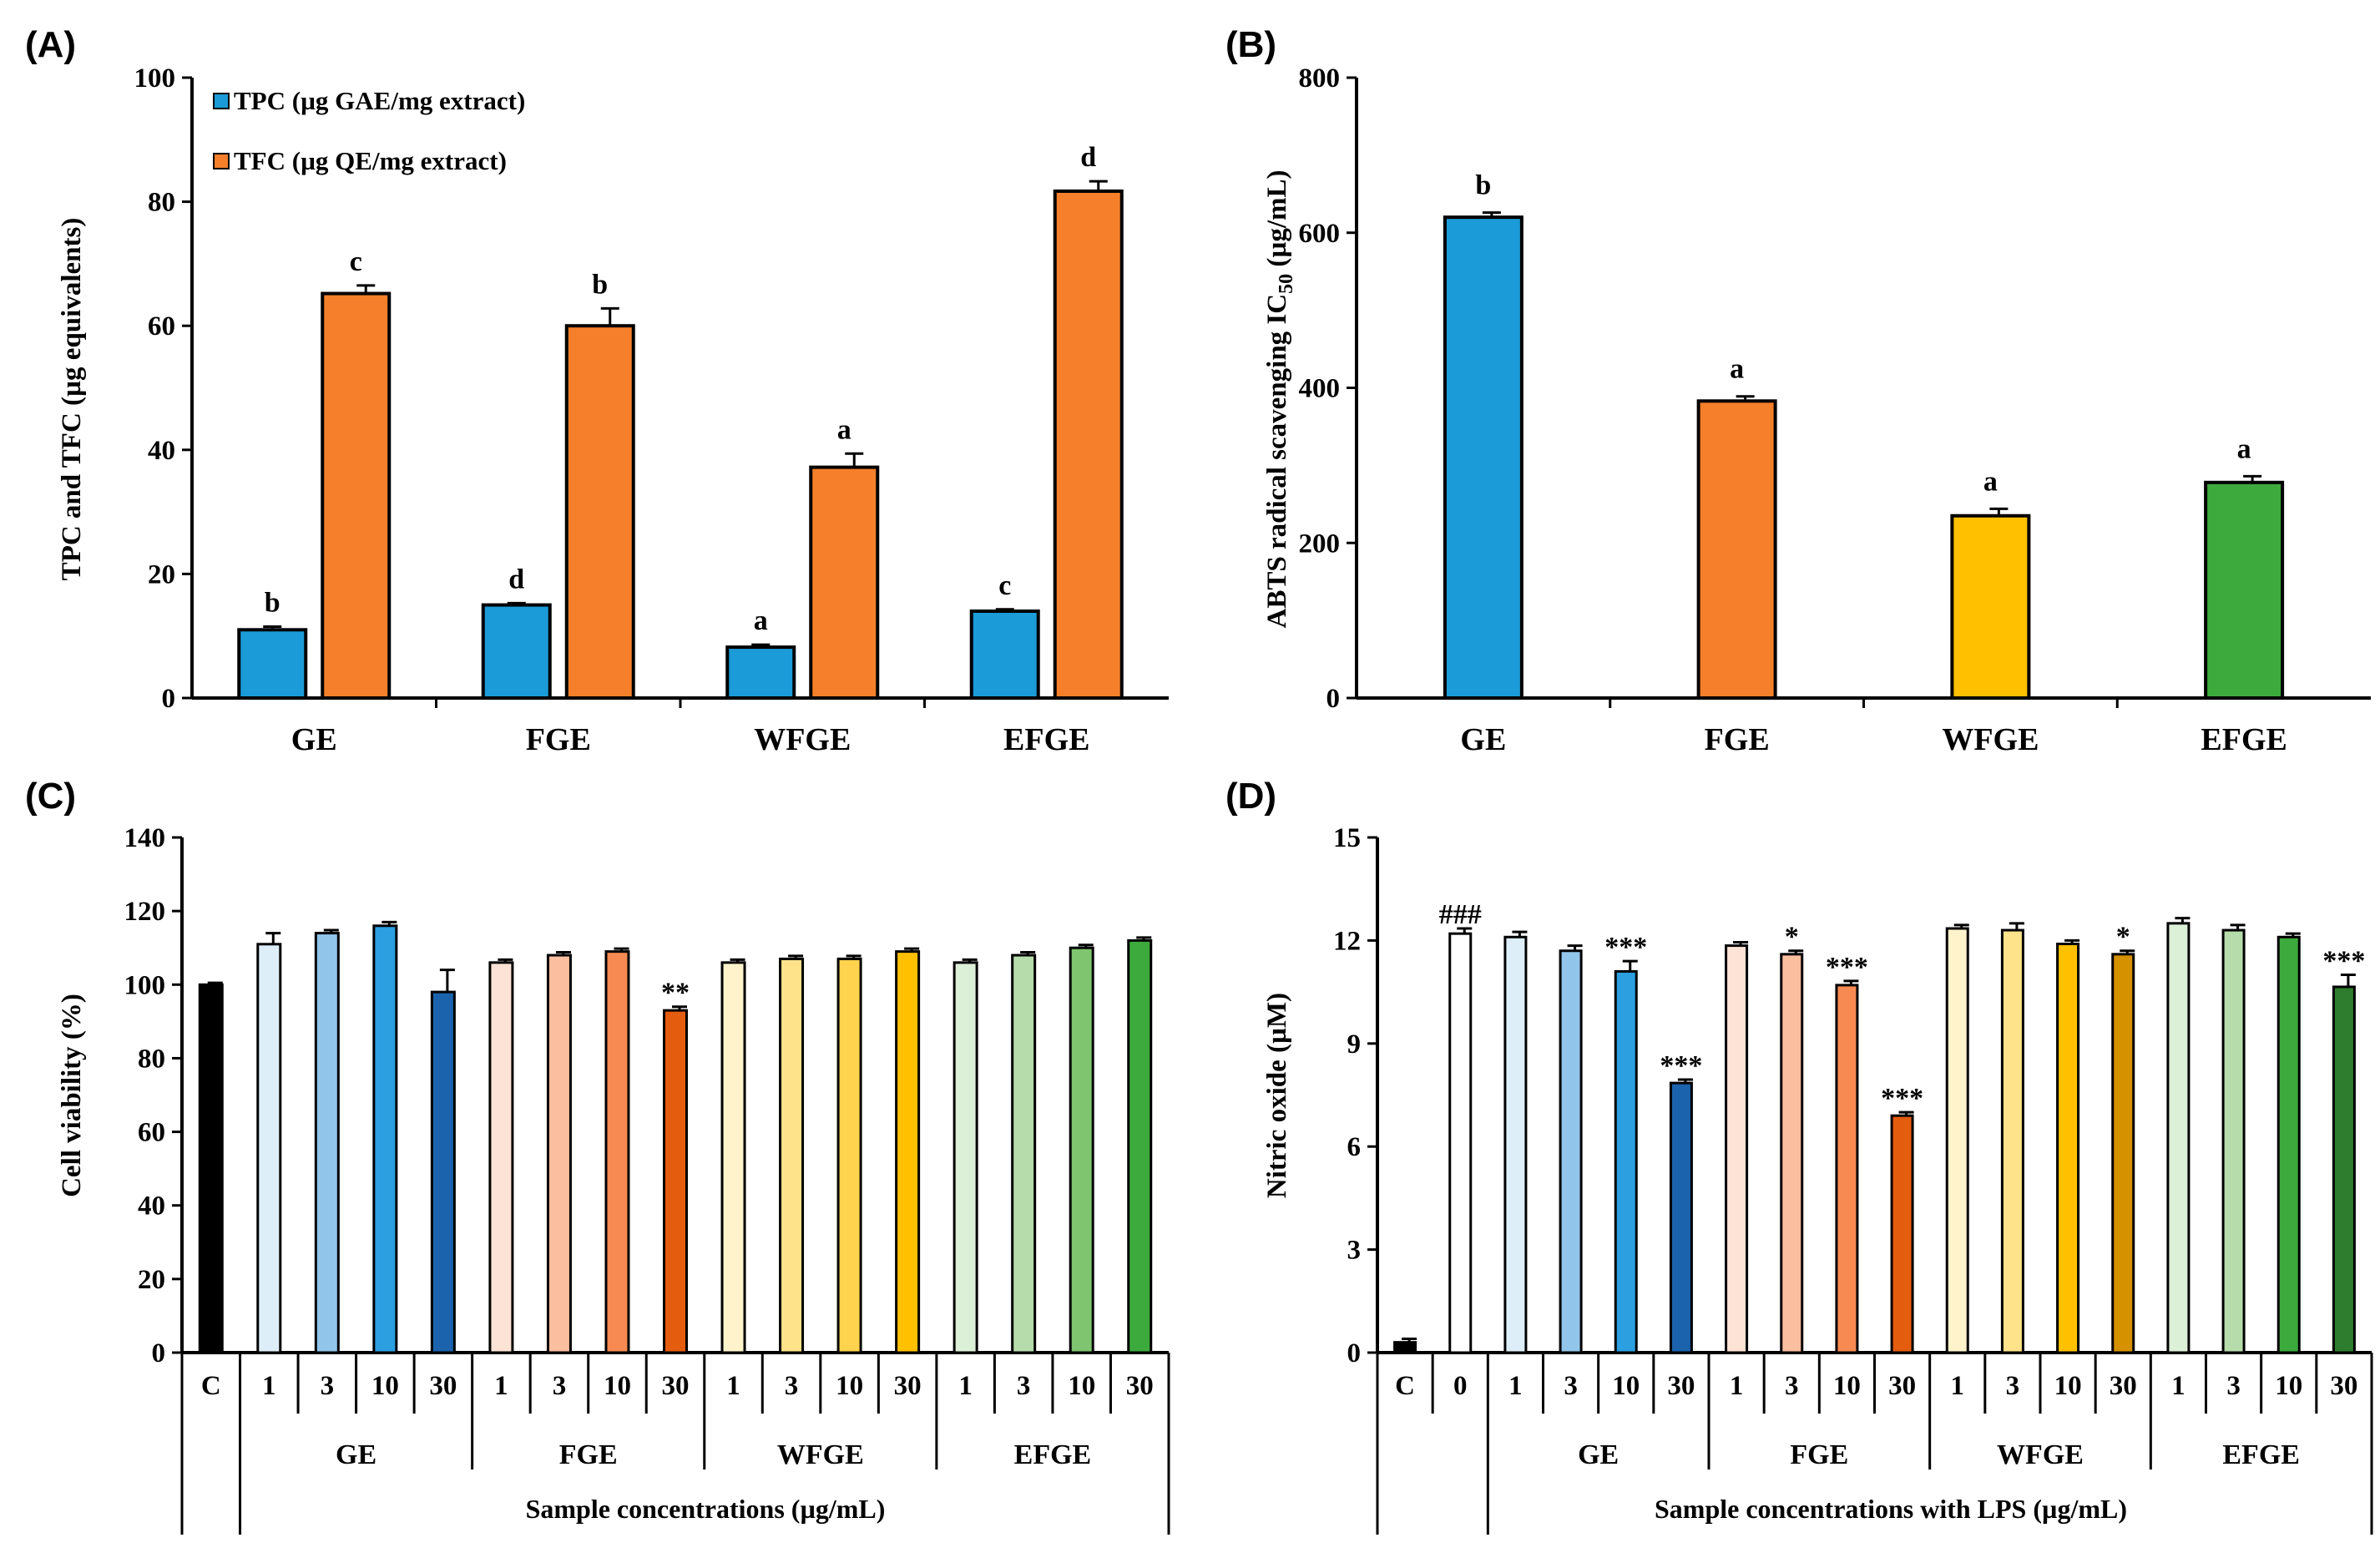  Describe the element at coordinates (1354, 1045) in the screenshot. I see `panel-d-y-tick-label: 9` at that location.